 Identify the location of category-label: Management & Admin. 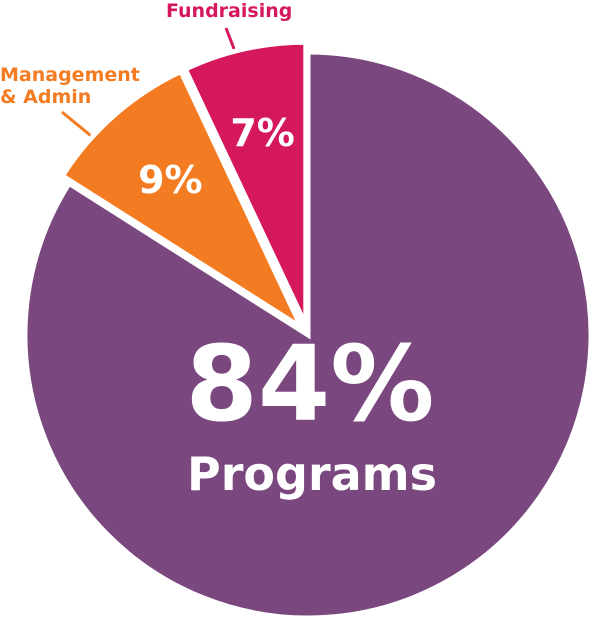
(70, 86).